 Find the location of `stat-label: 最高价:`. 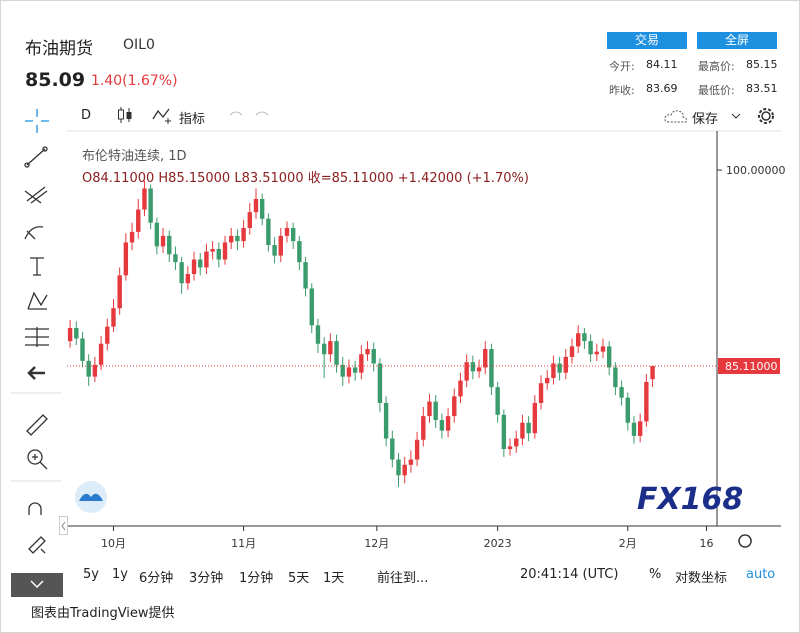

stat-label: 最高价: is located at coordinates (716, 66).